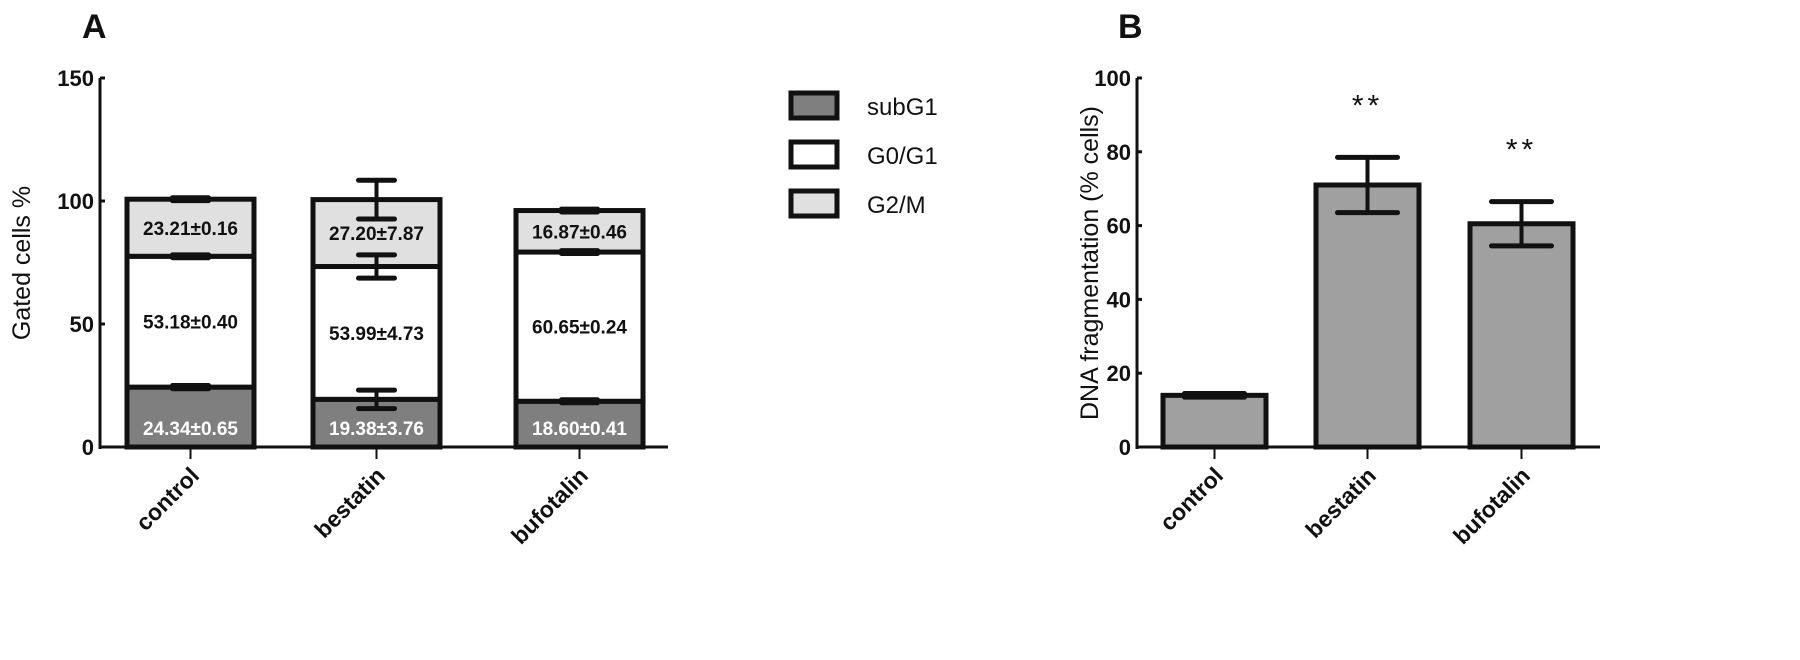 The width and height of the screenshot is (1800, 660). What do you see at coordinates (82, 324) in the screenshot?
I see `chart-a-y-tick-label: 50` at bounding box center [82, 324].